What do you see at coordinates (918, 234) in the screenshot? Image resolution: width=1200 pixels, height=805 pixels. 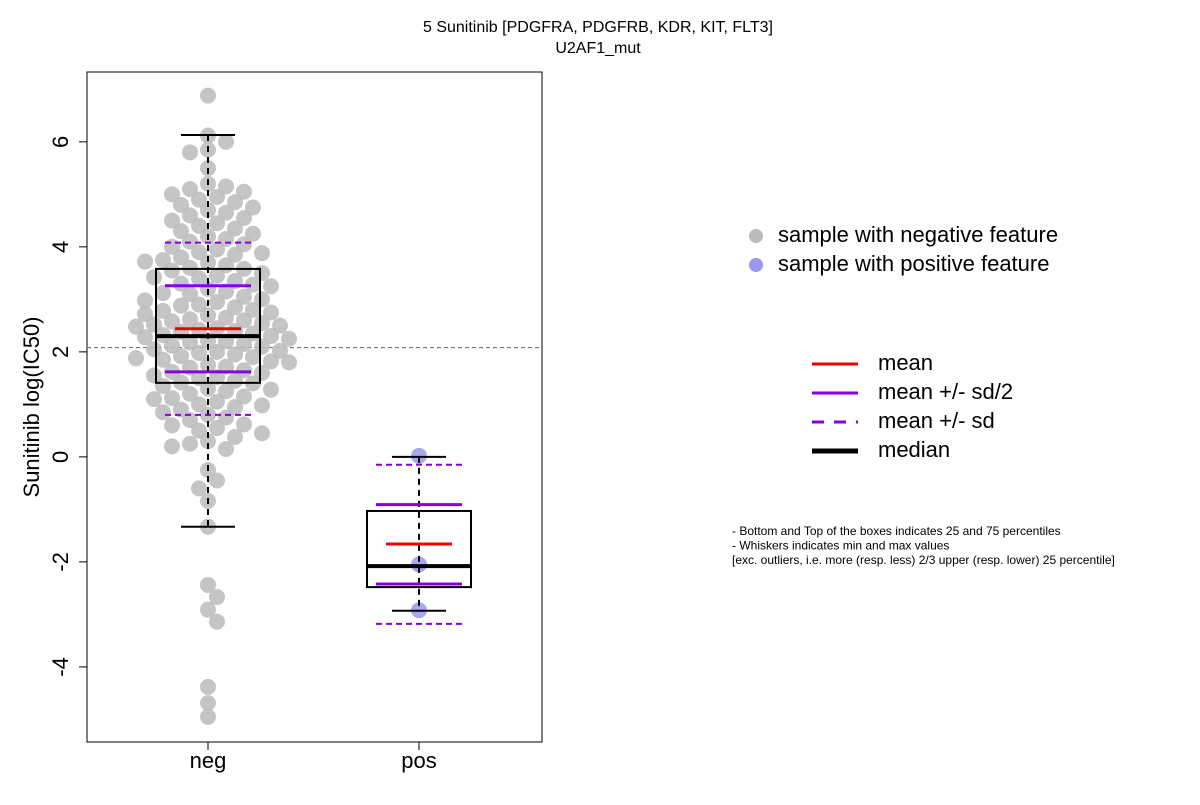 I see `legend-label: sample with negative feature` at bounding box center [918, 234].